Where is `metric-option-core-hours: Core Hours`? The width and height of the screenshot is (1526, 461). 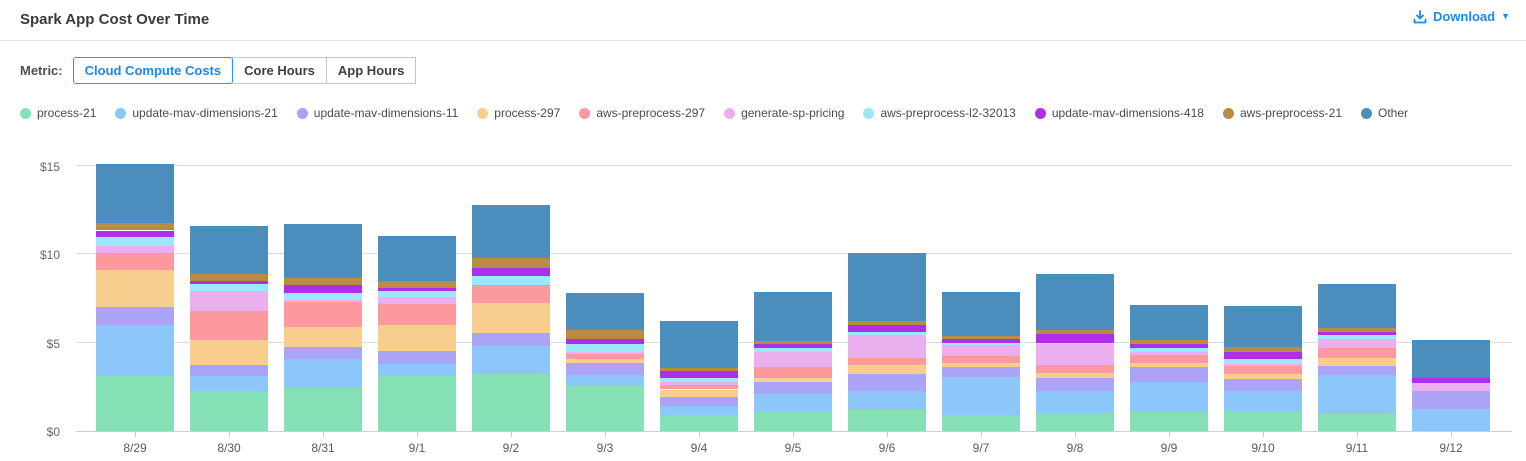
metric-option-core-hours: Core Hours is located at coordinates (279, 70).